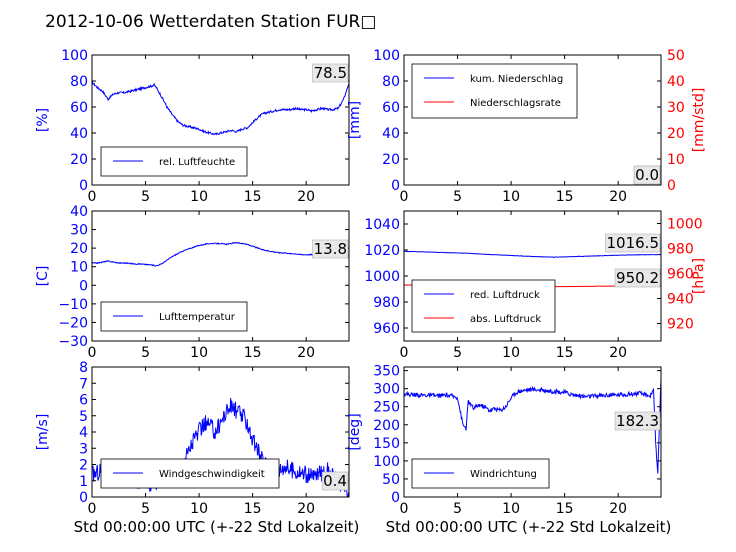 This screenshot has width=736, height=552. I want to click on temperature-legend-label: Lufttemperatur, so click(197, 317).